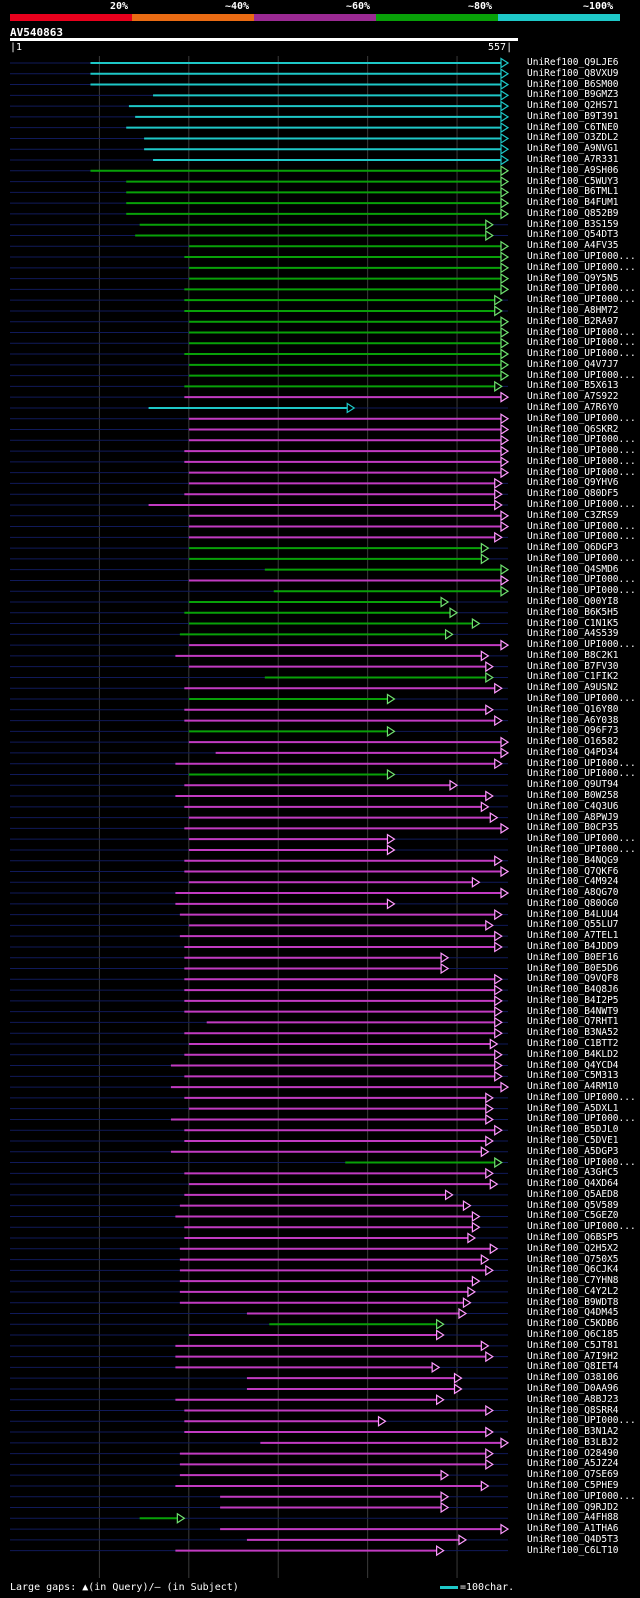  Describe the element at coordinates (573, 1043) in the screenshot. I see `hit-label: UniRef100_C1BTT2` at that location.